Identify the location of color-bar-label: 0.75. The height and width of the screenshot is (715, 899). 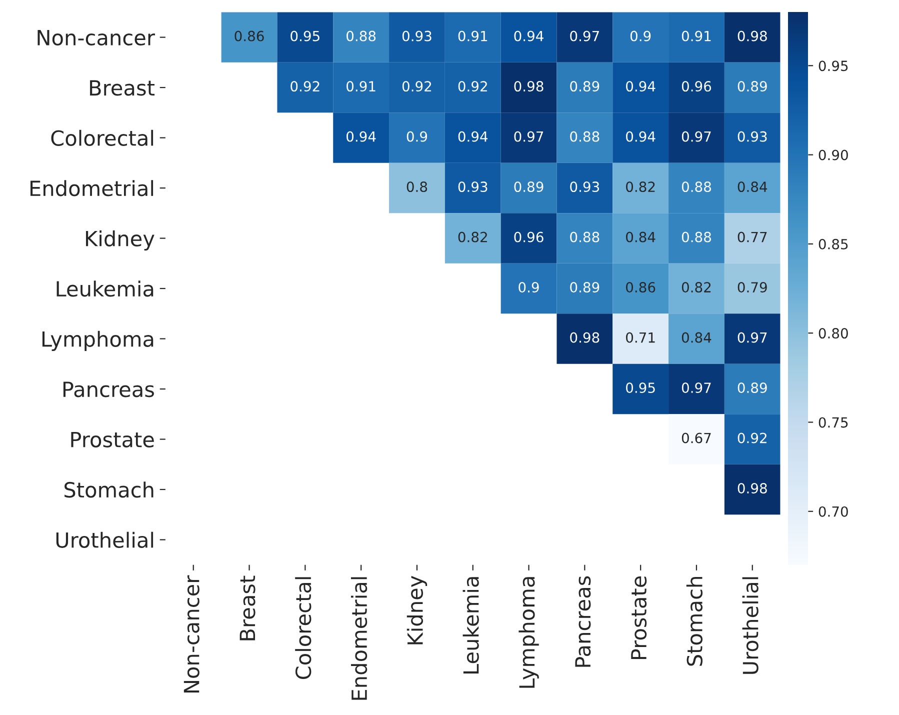
(833, 422).